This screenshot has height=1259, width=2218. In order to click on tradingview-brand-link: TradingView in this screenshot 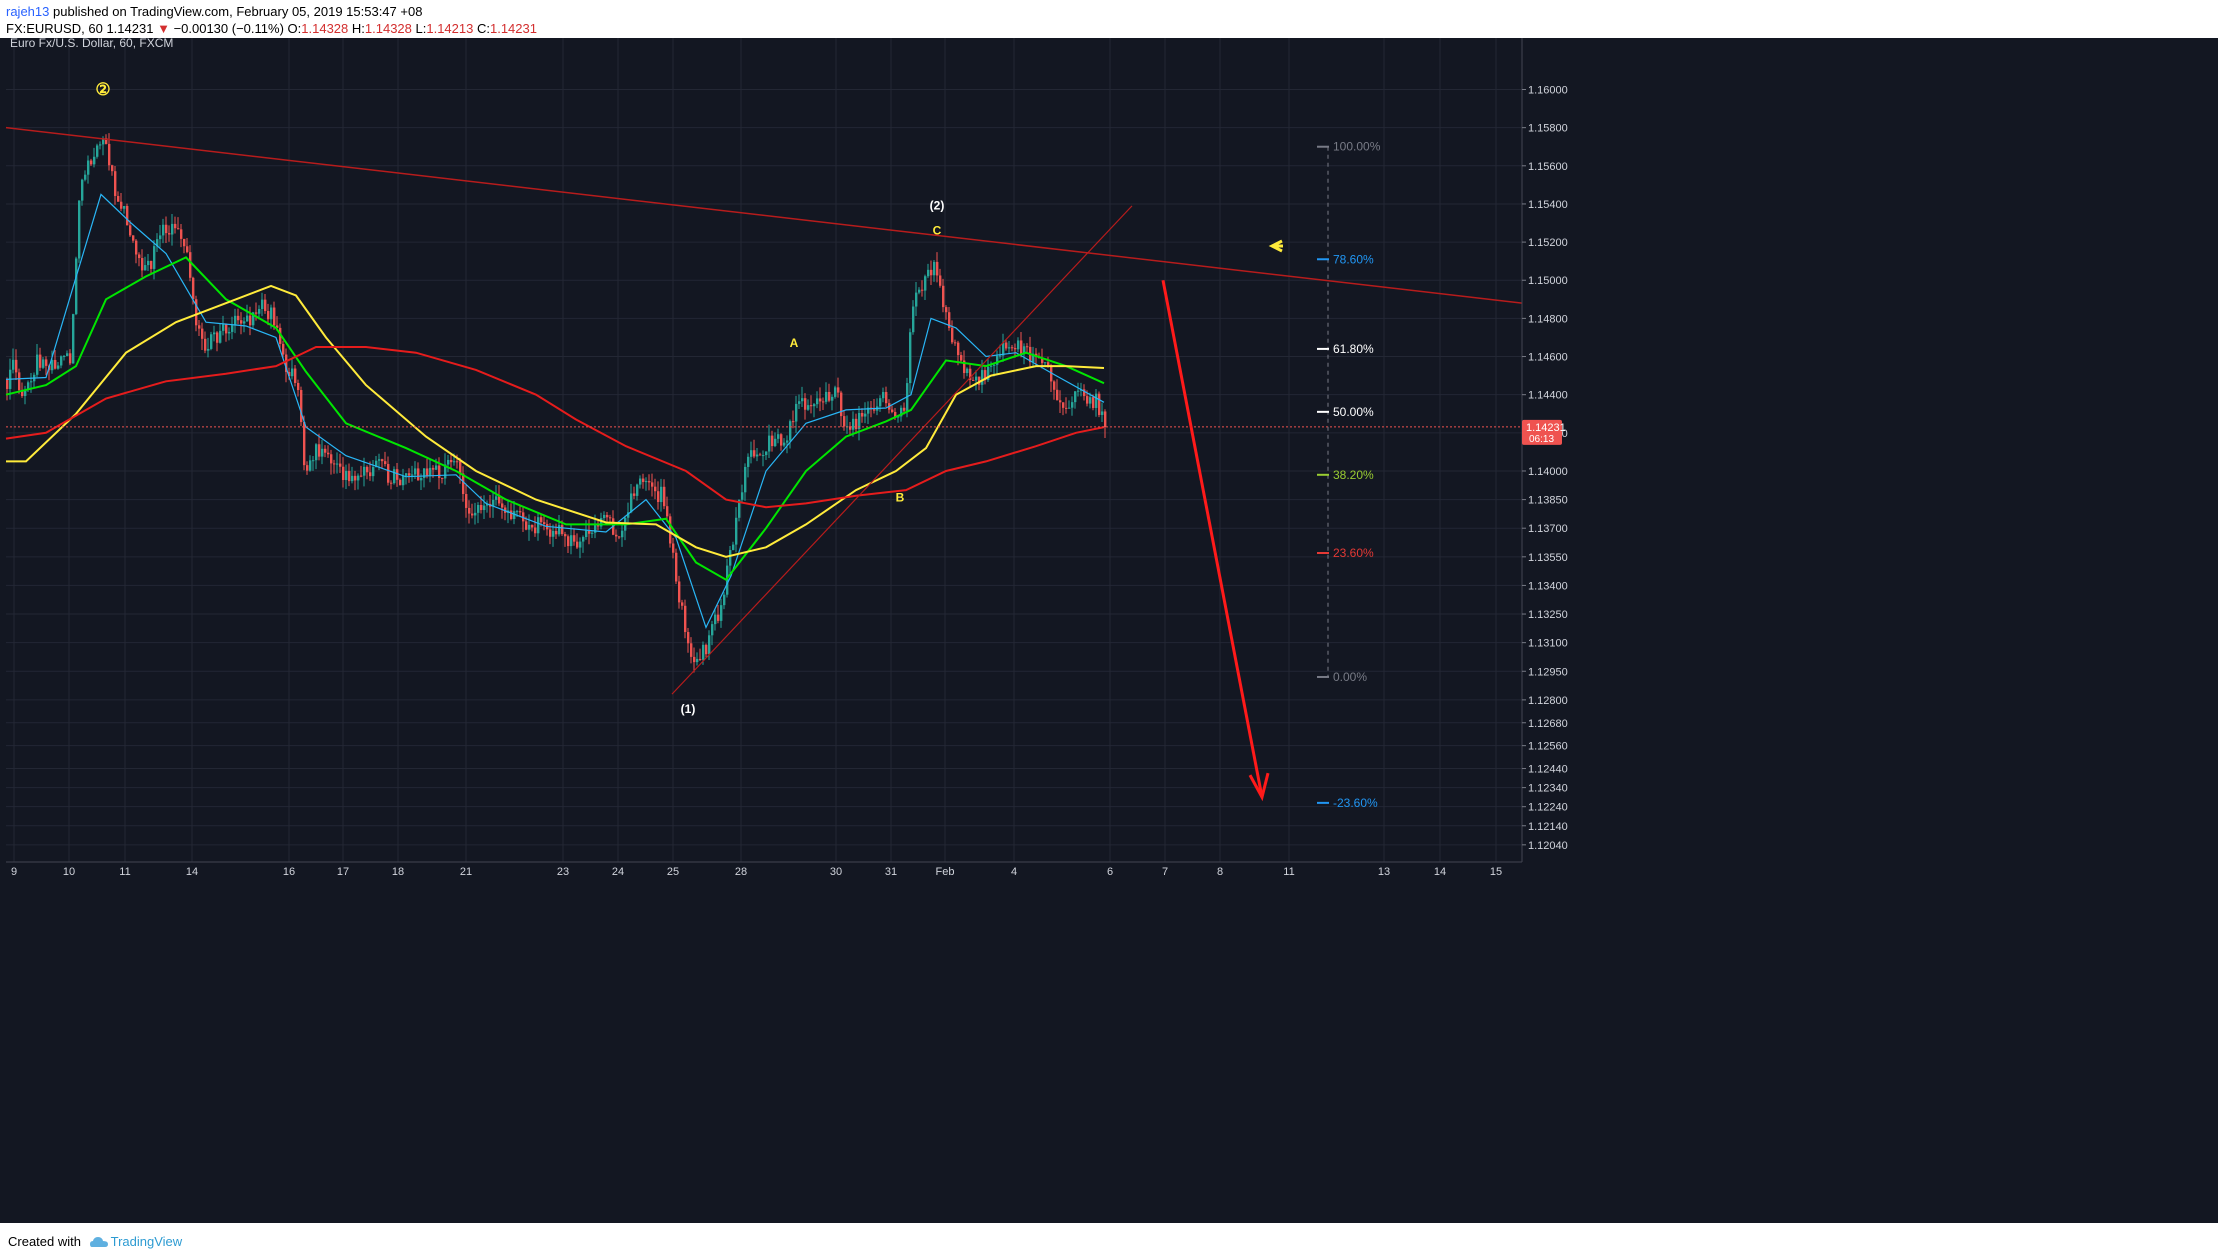, I will do `click(146, 1241)`.